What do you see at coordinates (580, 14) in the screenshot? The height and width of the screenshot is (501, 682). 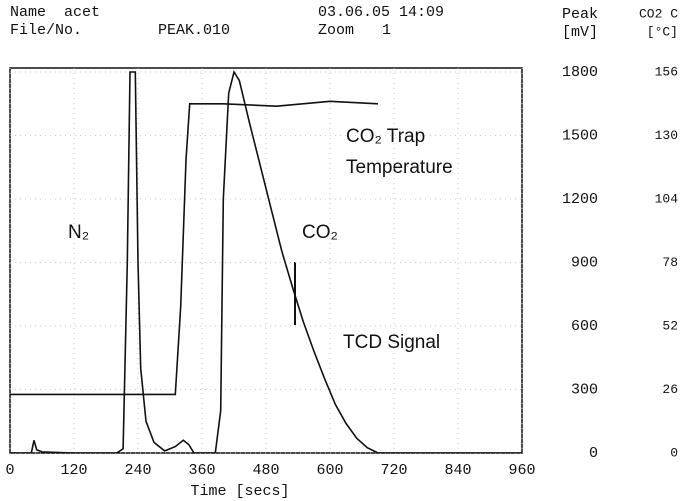 I see `y-axis-label: Peak` at bounding box center [580, 14].